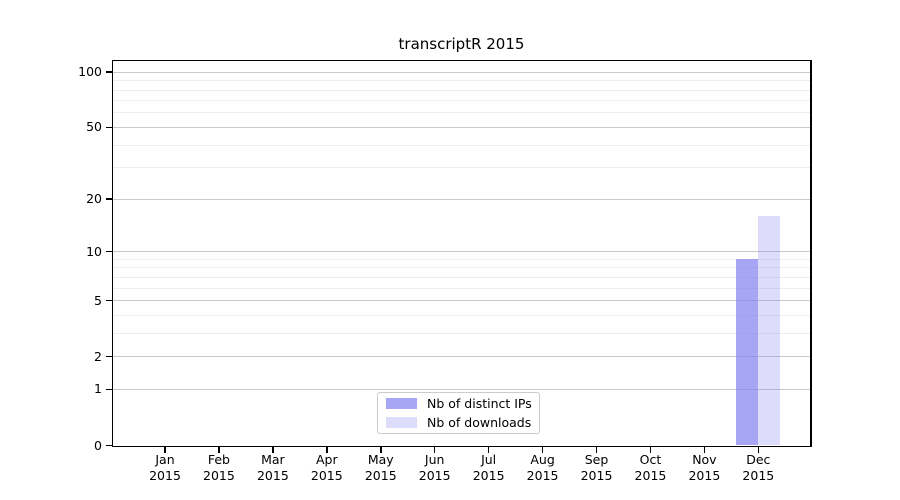  I want to click on legend-item: Nb of downloads, so click(458, 423).